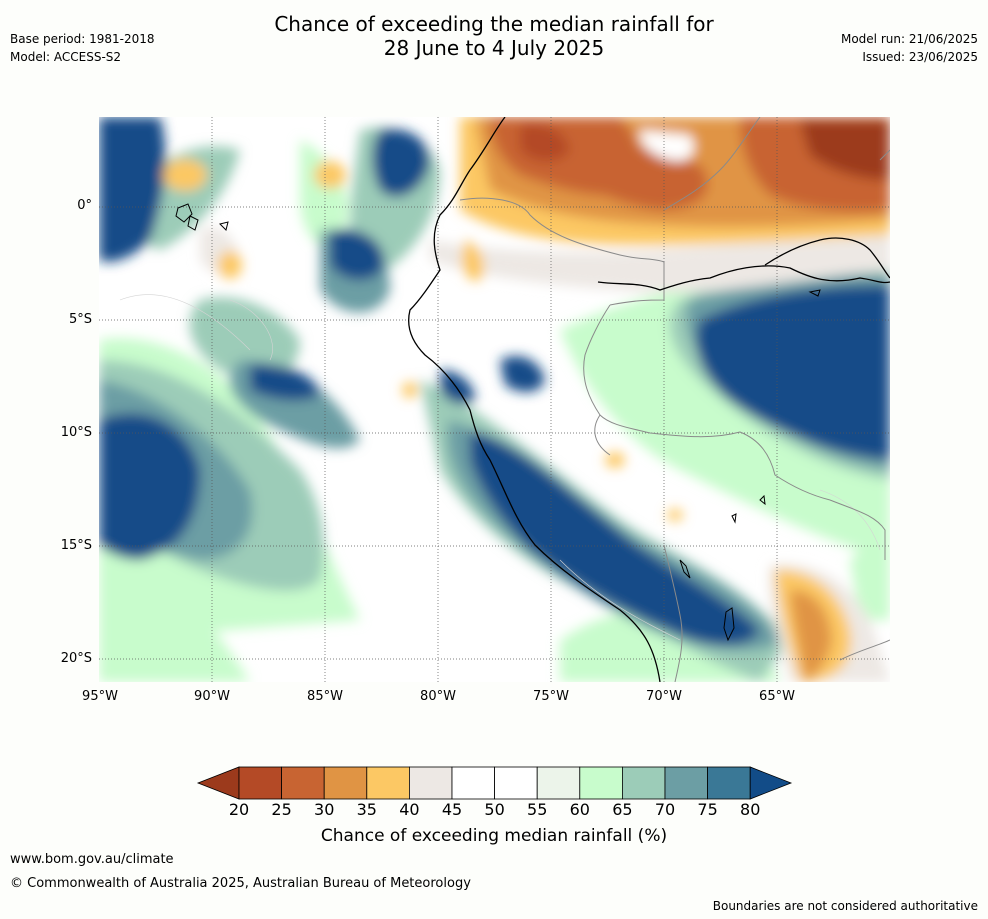 This screenshot has height=919, width=988. Describe the element at coordinates (664, 696) in the screenshot. I see `lon-label-70w: 70°W` at that location.